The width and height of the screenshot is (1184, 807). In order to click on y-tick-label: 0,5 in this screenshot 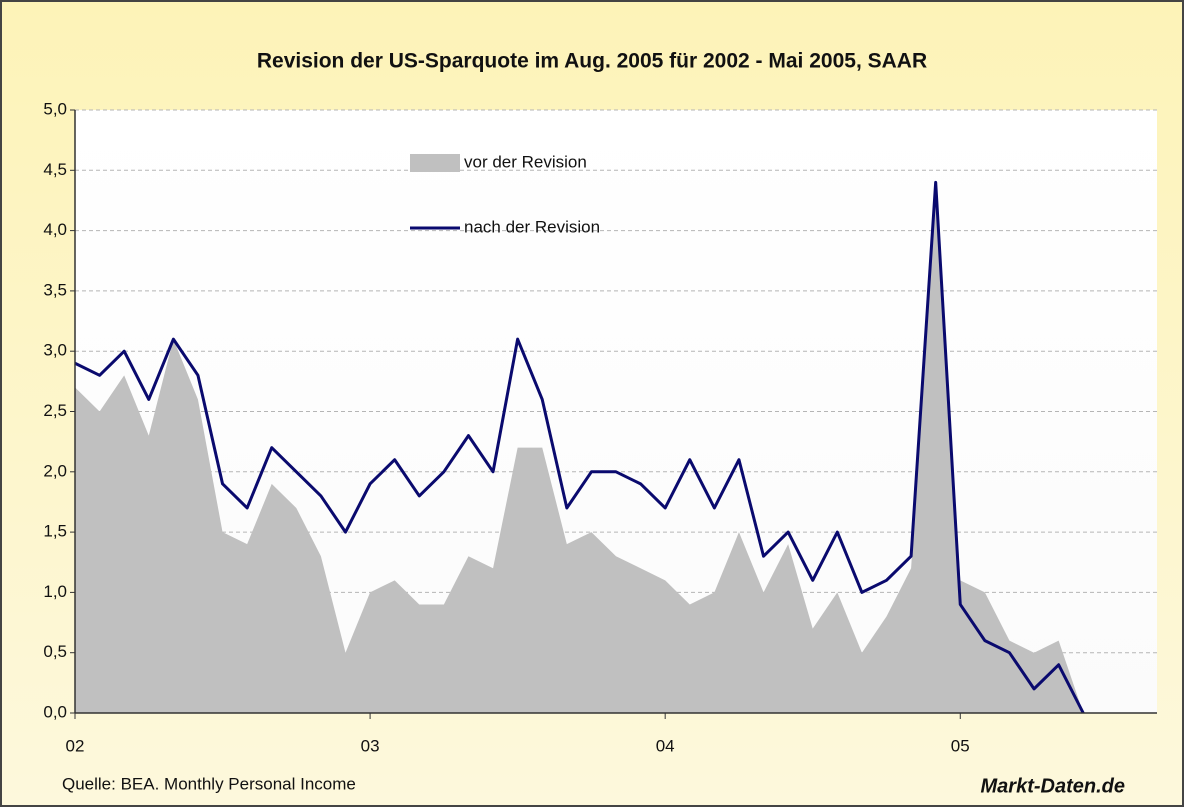, I will do `click(55, 651)`.